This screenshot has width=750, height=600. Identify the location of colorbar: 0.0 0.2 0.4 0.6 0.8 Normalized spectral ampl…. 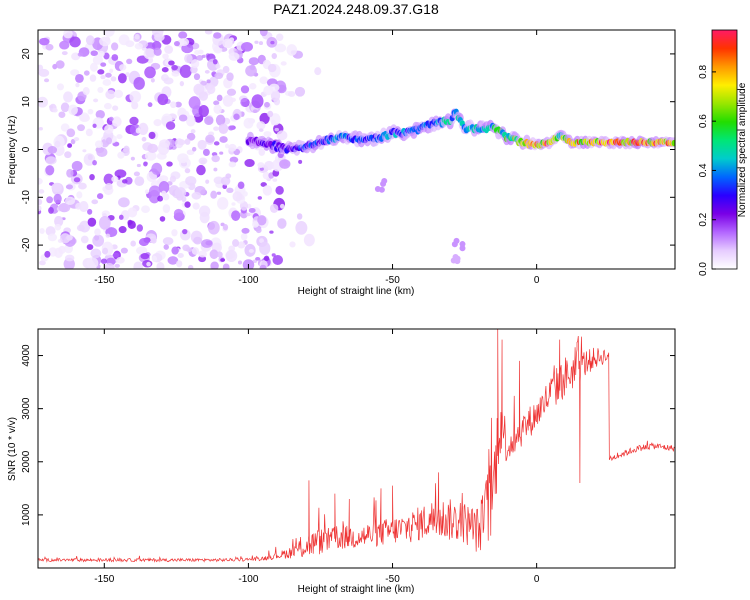
(723, 152).